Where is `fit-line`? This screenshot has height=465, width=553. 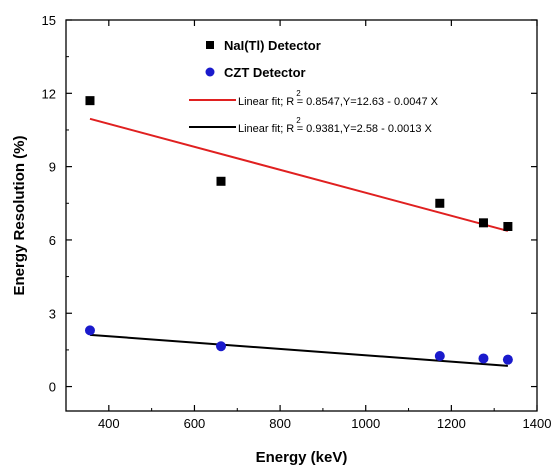 fit-line is located at coordinates (298, 350).